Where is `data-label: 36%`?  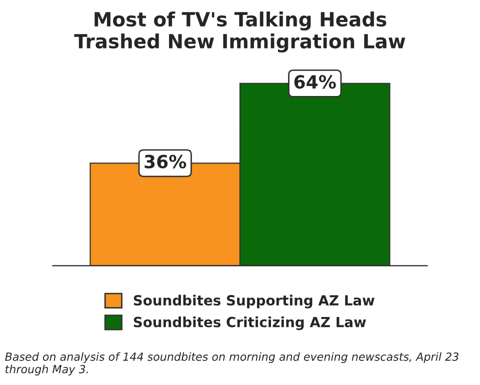
data-label: 36% is located at coordinates (165, 161).